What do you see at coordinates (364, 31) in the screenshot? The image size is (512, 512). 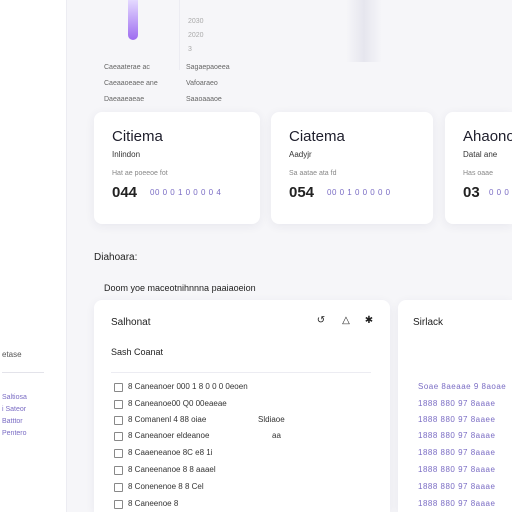 I see `top-decoration` at bounding box center [364, 31].